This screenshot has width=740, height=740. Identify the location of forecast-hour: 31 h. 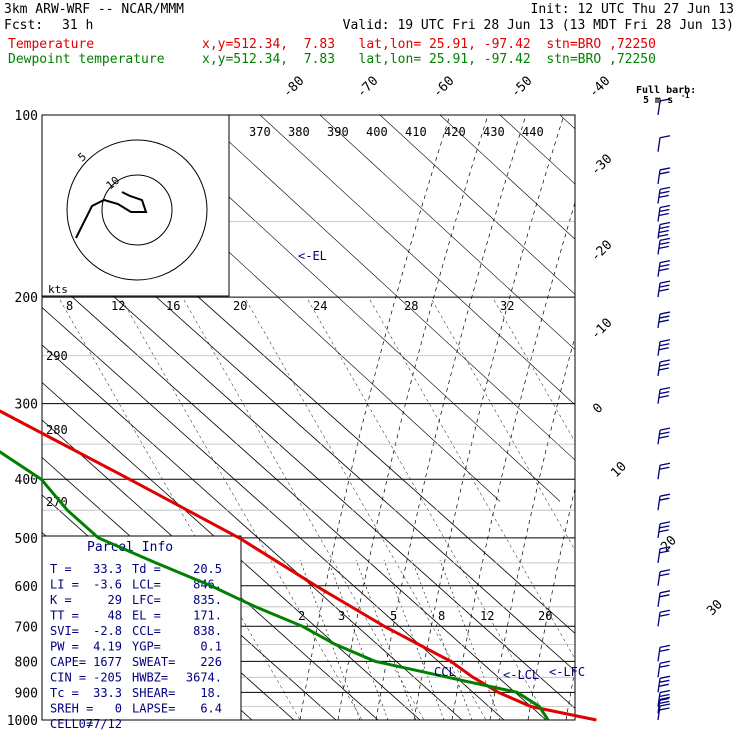
(78, 25).